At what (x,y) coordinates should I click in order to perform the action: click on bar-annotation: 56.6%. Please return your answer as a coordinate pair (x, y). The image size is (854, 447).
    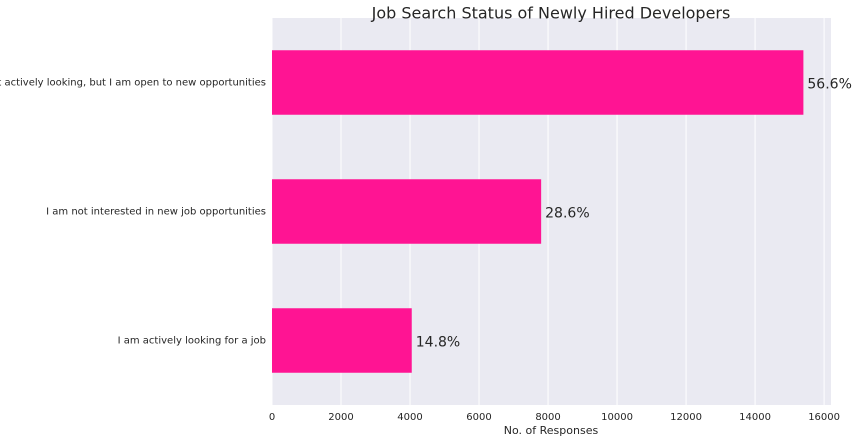
    Looking at the image, I should click on (829, 85).